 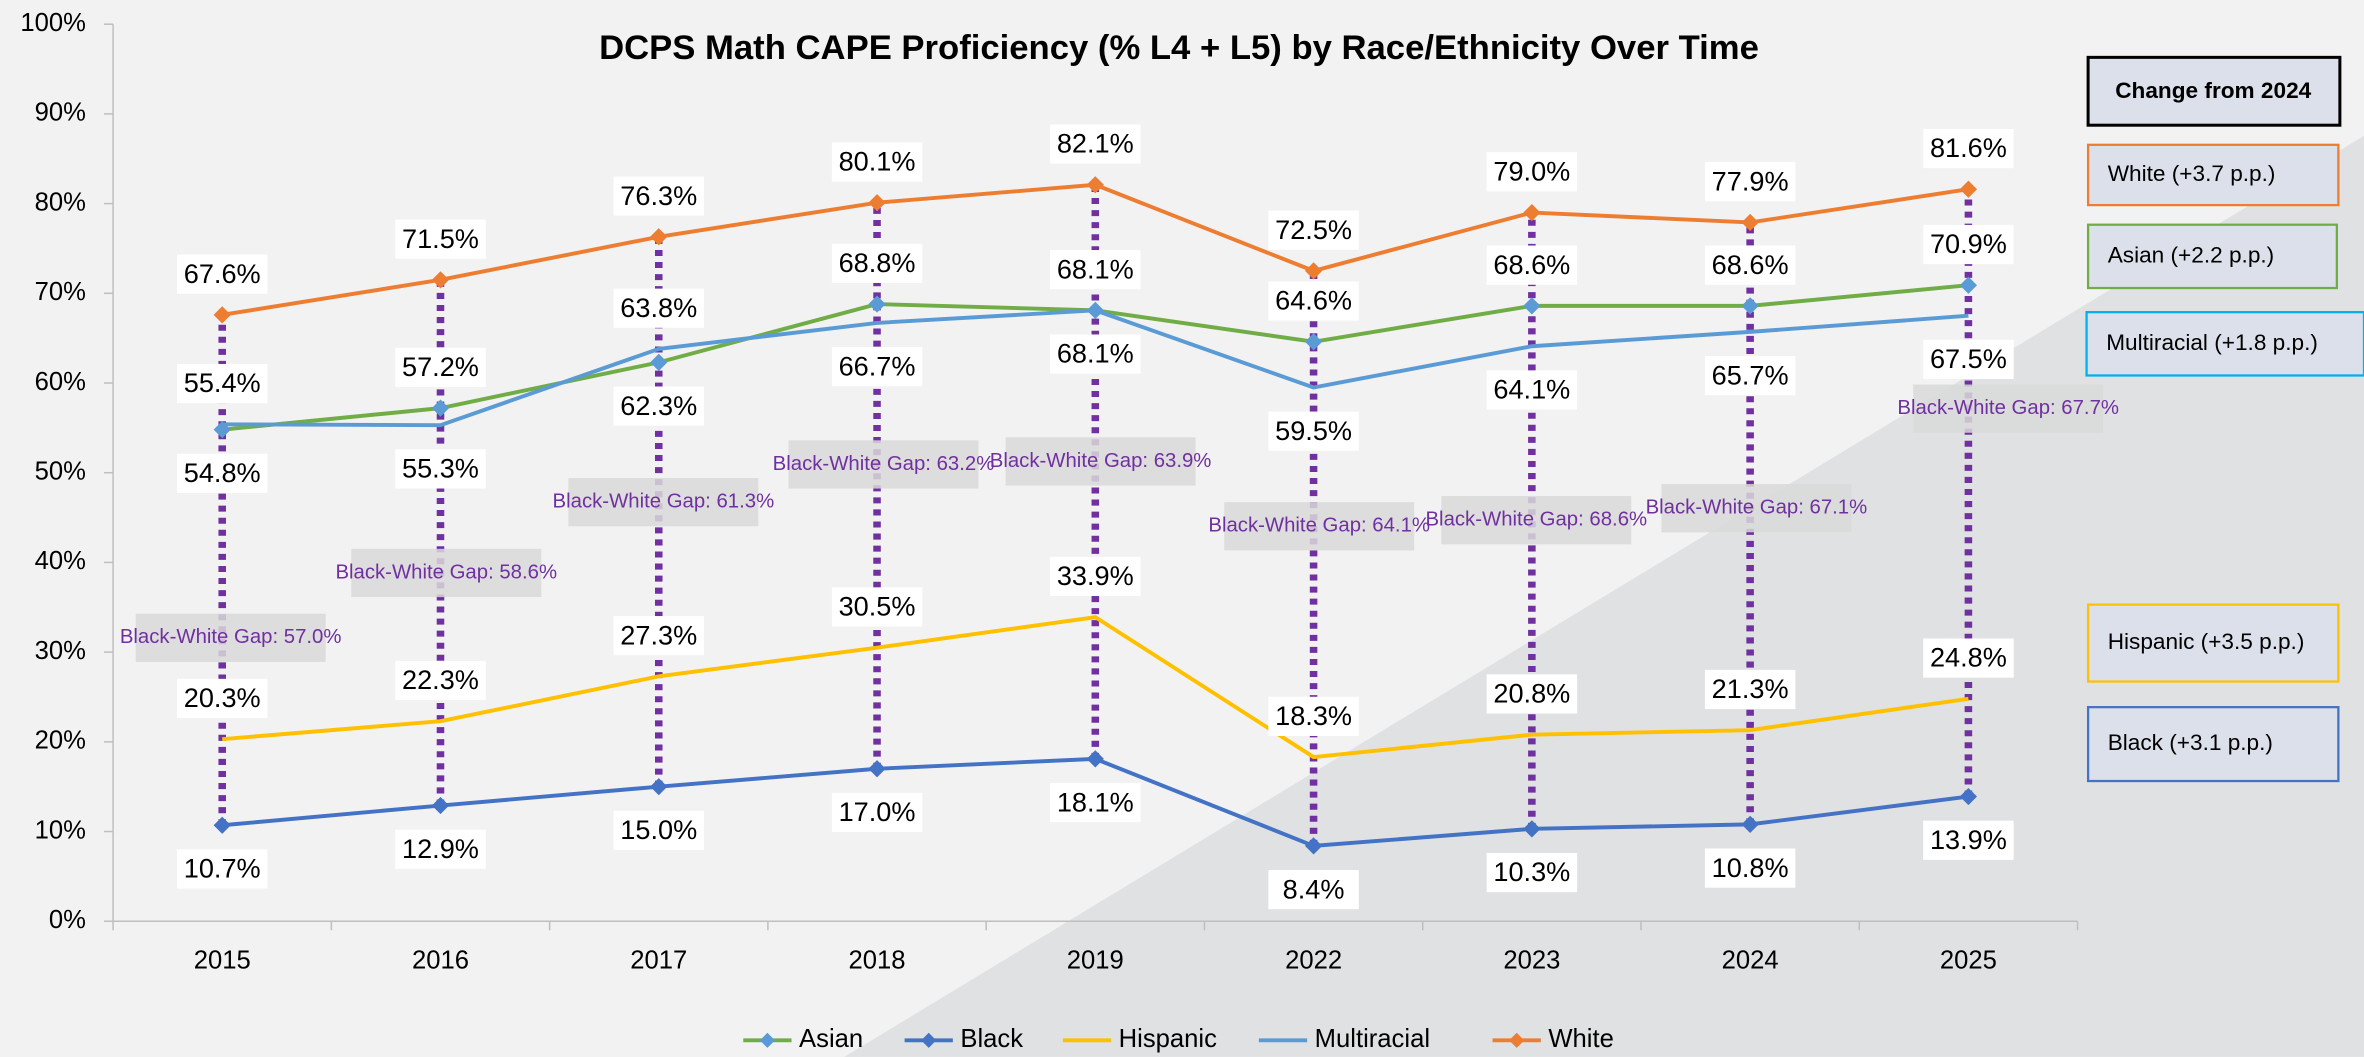 I want to click on data-label: 18.3%, so click(x=1313, y=715).